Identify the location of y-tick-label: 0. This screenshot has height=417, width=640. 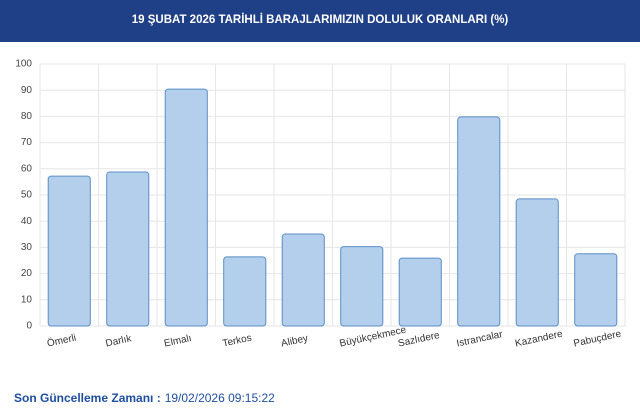
(29, 326).